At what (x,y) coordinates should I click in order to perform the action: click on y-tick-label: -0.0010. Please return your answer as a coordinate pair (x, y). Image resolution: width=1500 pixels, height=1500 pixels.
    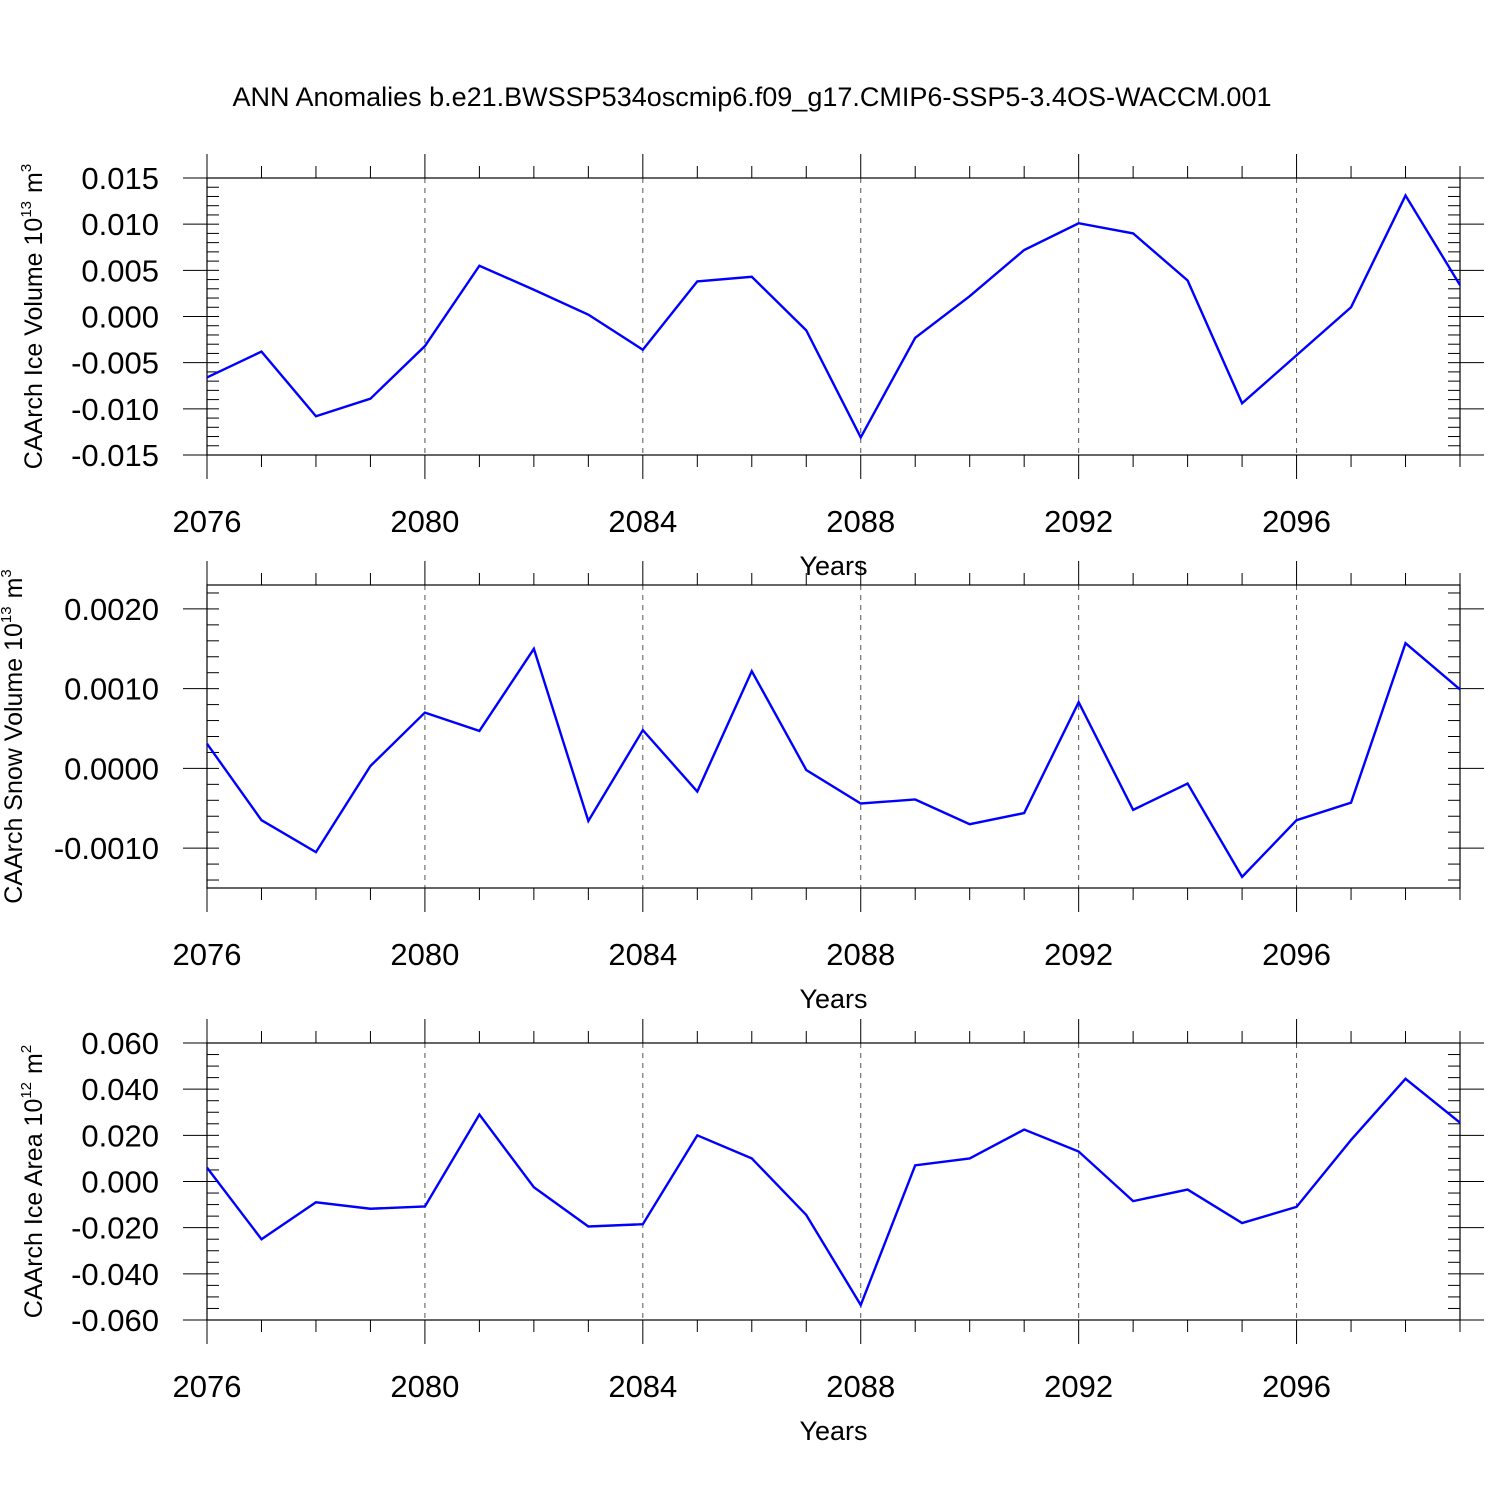
    Looking at the image, I should click on (106, 848).